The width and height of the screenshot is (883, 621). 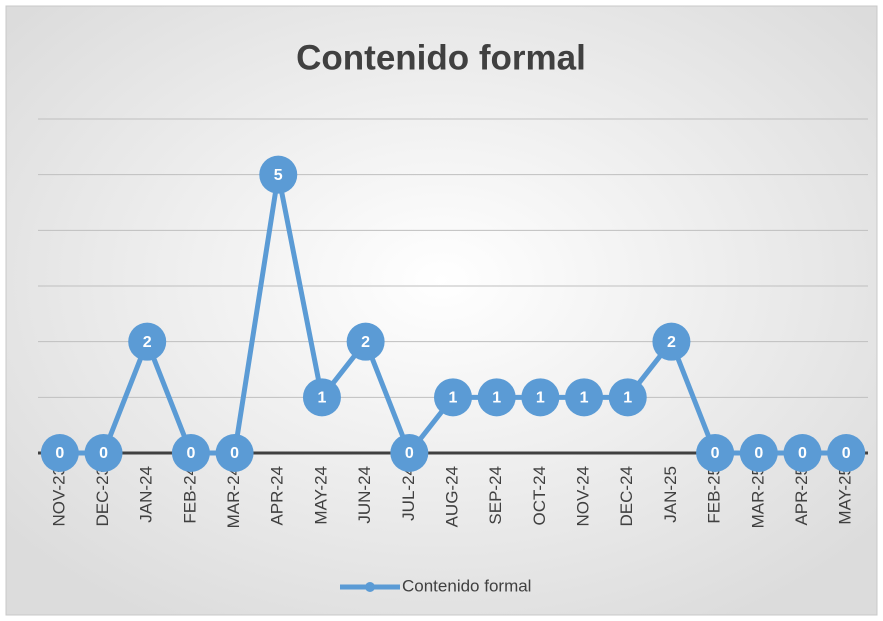 I want to click on x-tick-label: MAY-24, so click(x=320, y=495).